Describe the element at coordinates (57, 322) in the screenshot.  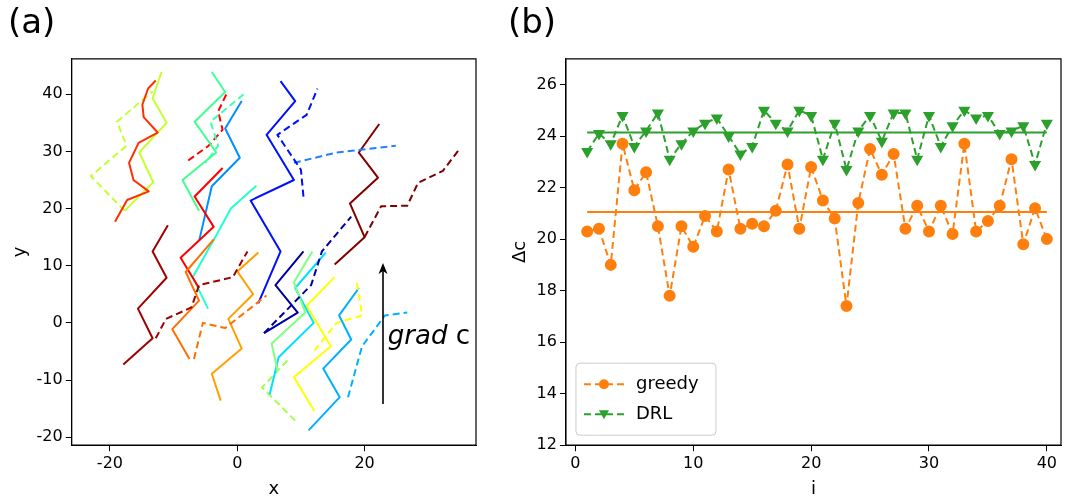
I see `y-tick-label: 0` at that location.